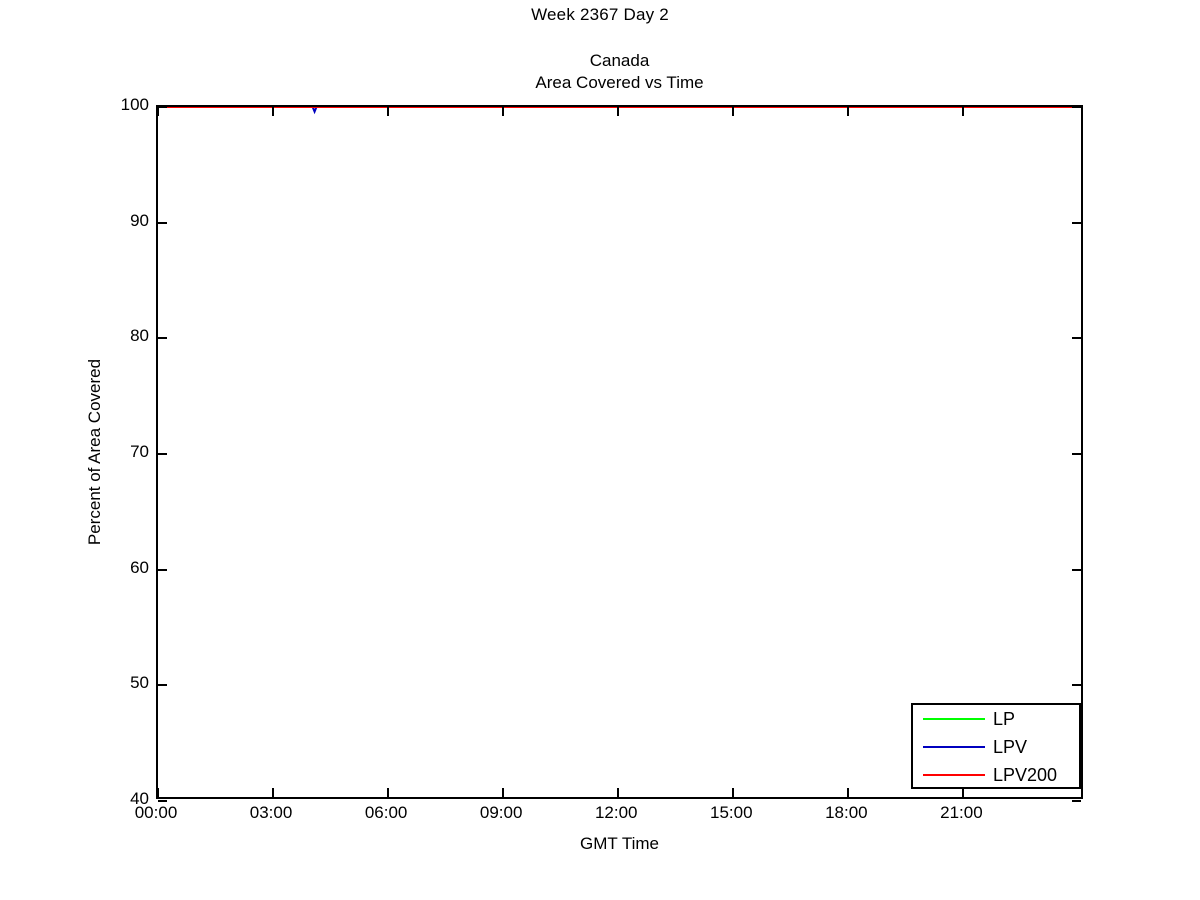 This screenshot has width=1200, height=900. What do you see at coordinates (616, 812) in the screenshot?
I see `x-tick-label: 12:00` at bounding box center [616, 812].